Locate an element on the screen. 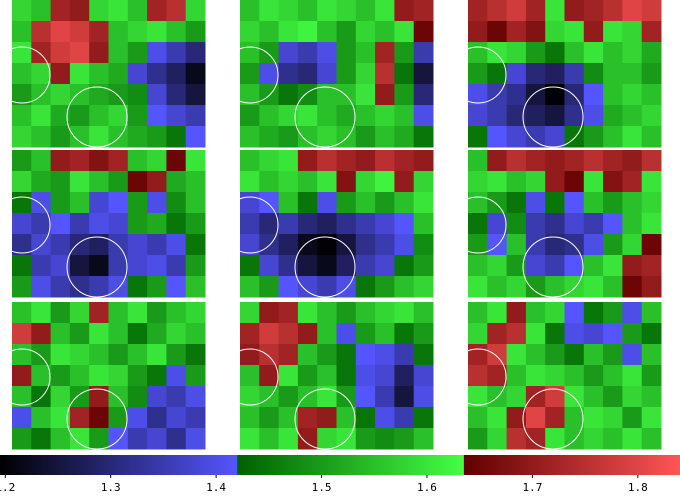  aperture-small is located at coordinates (250, 377).